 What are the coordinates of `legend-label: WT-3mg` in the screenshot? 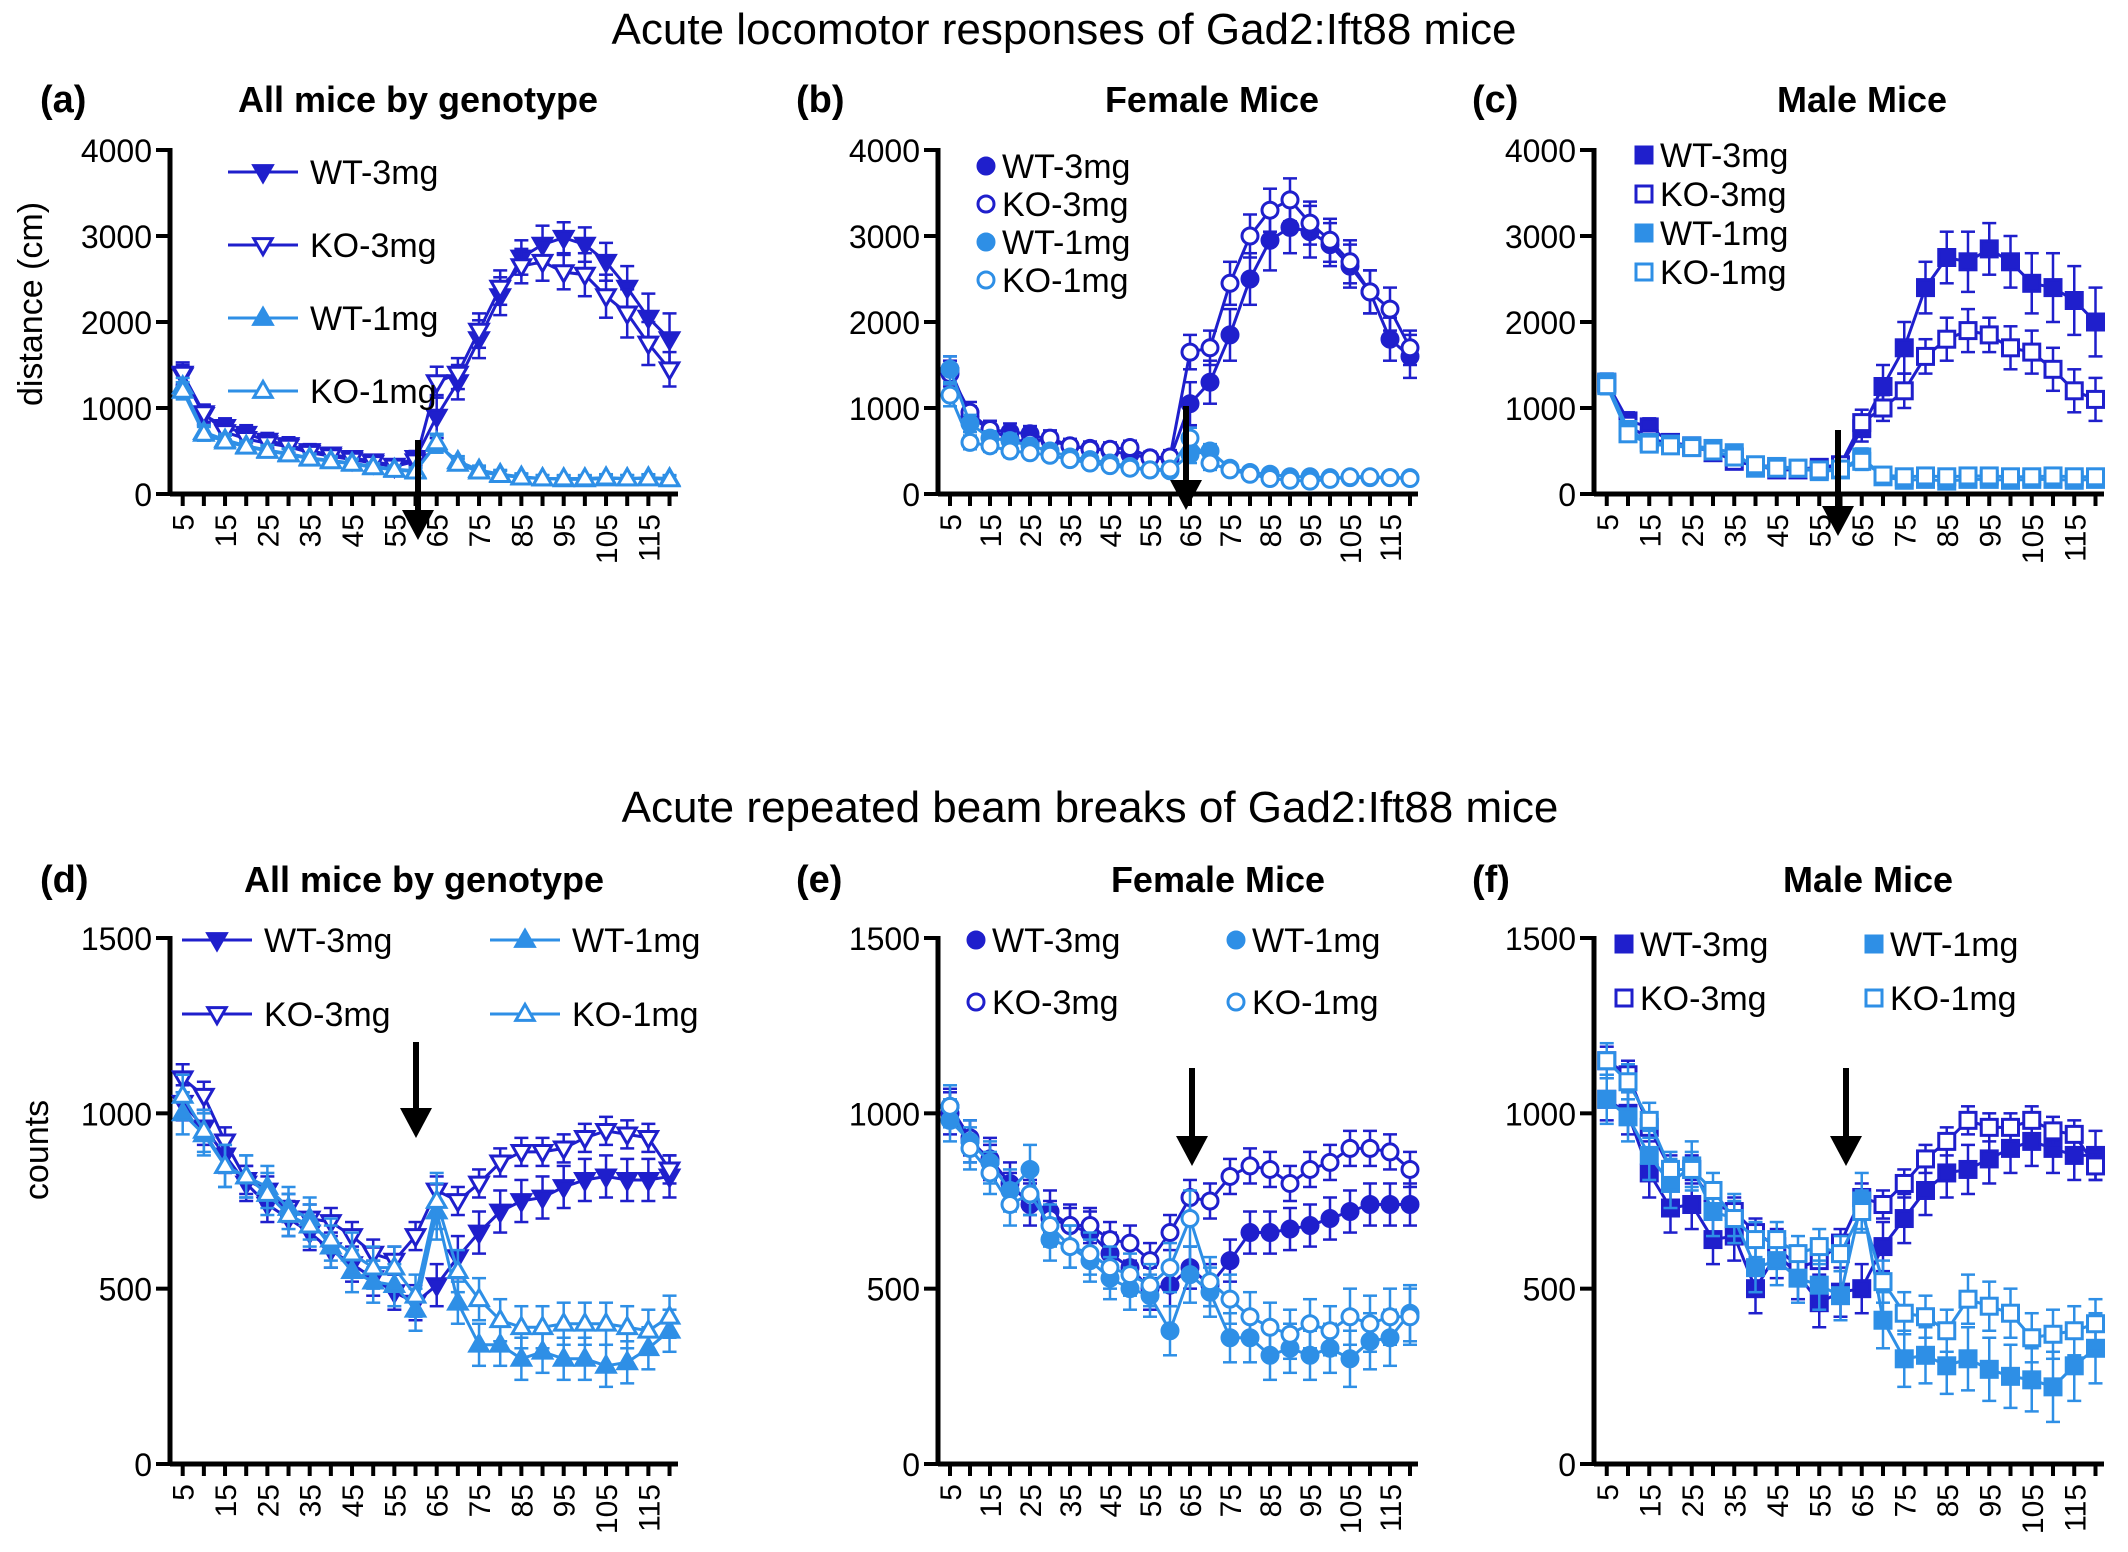 It's located at (1056, 941).